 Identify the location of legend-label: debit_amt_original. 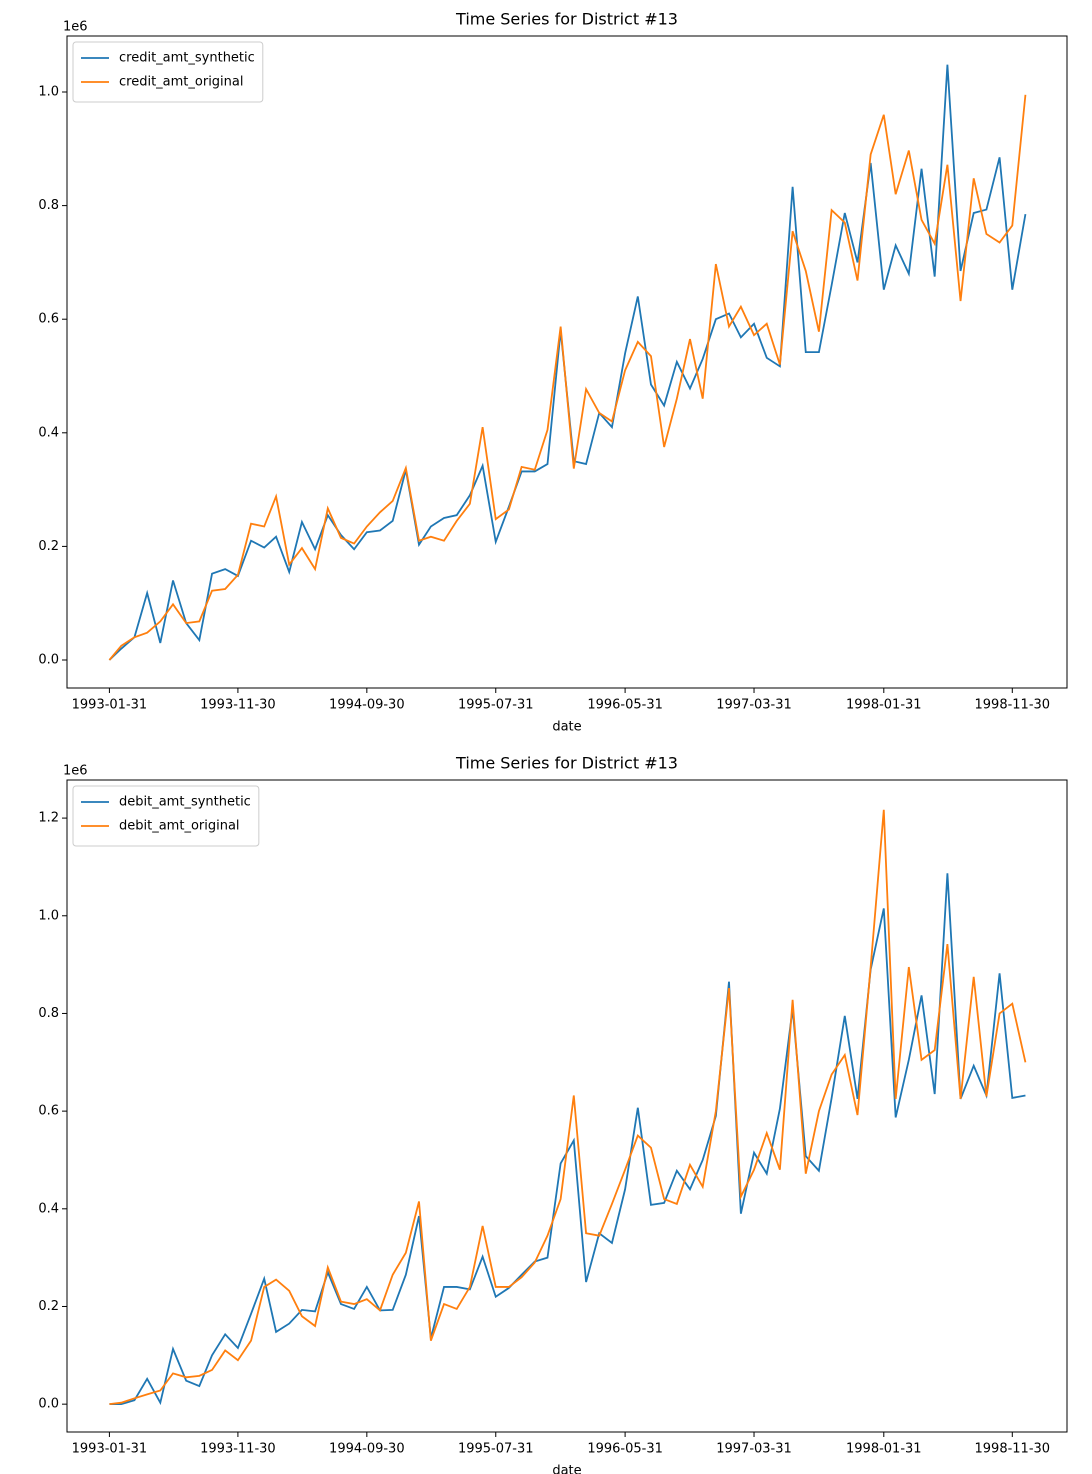
(179, 826).